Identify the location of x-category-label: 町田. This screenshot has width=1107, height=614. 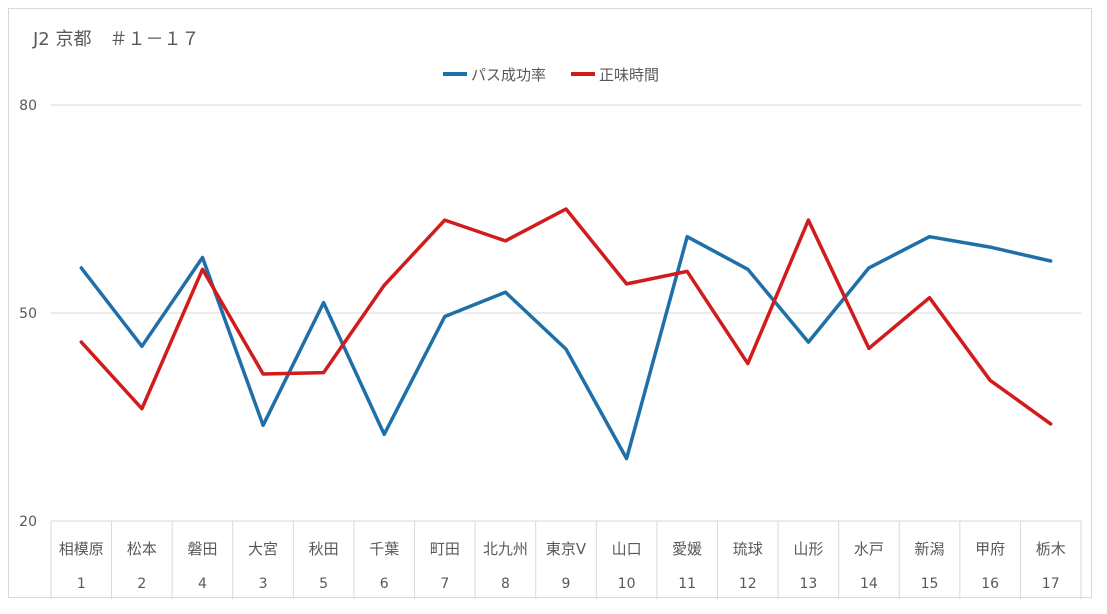
(445, 549).